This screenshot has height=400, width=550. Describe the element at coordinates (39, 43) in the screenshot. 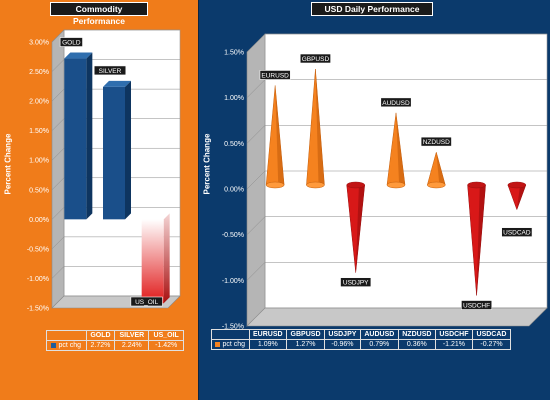

I see `commodity-y-tick-label: 3.00%` at that location.